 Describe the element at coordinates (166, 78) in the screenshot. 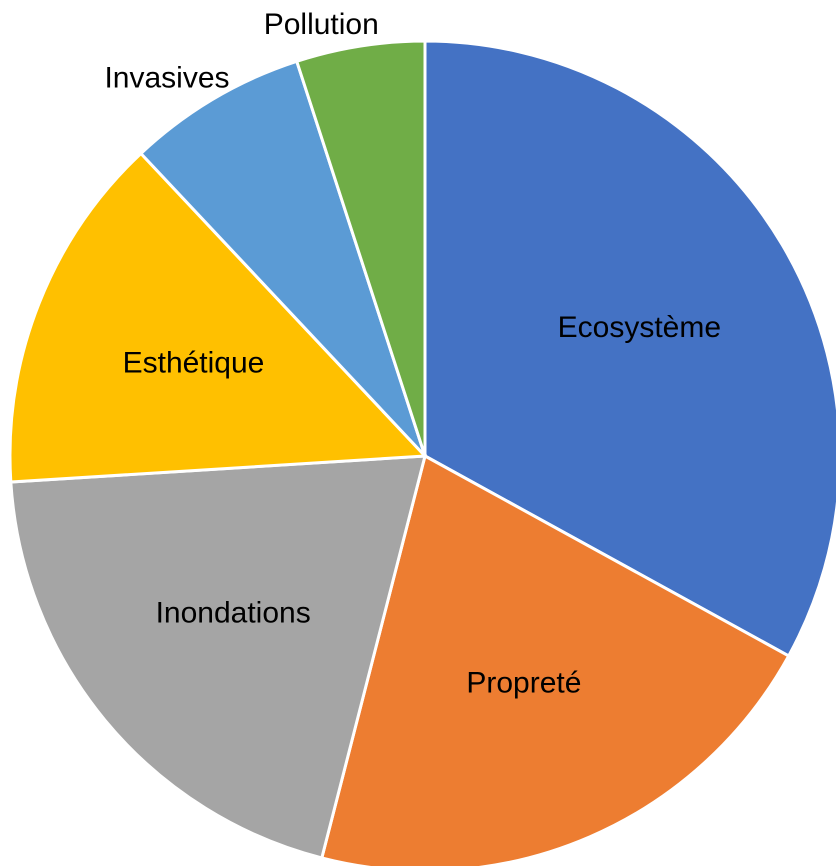

I see `slice-label: Invasives` at that location.